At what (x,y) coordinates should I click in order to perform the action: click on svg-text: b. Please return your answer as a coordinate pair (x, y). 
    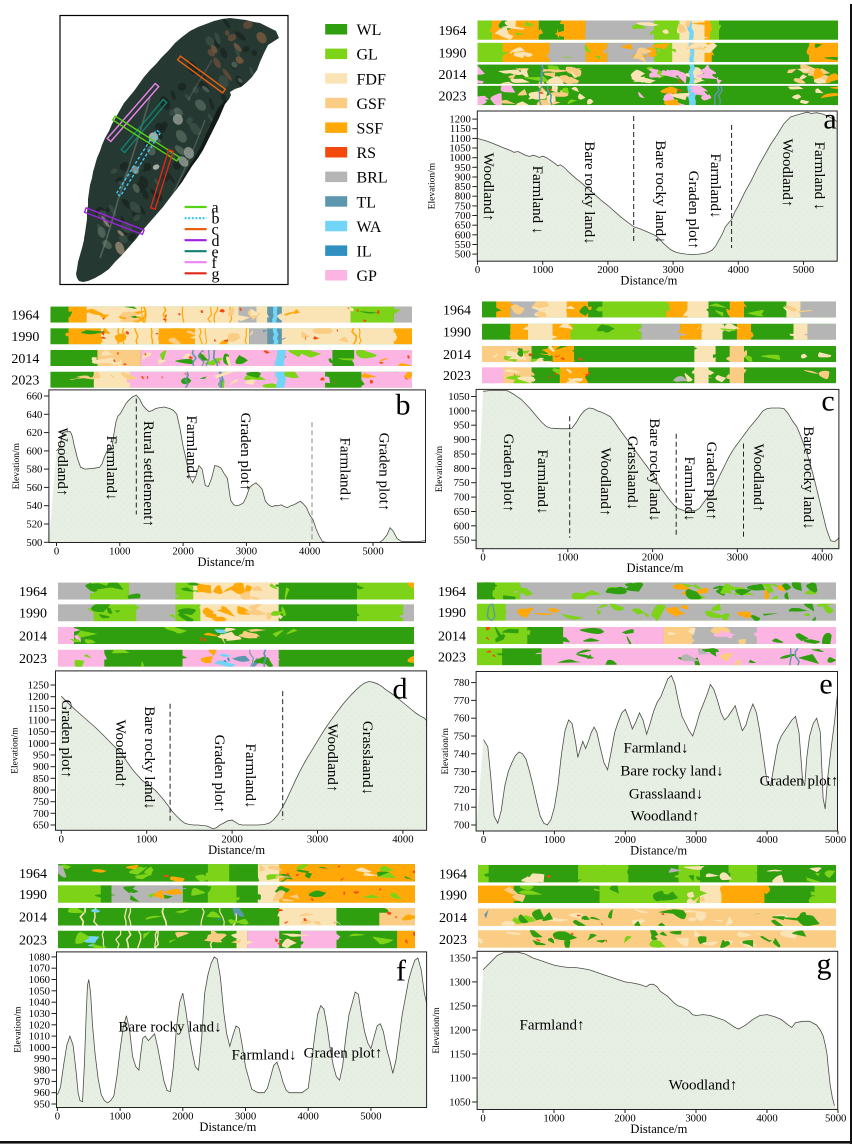
    Looking at the image, I should click on (216, 219).